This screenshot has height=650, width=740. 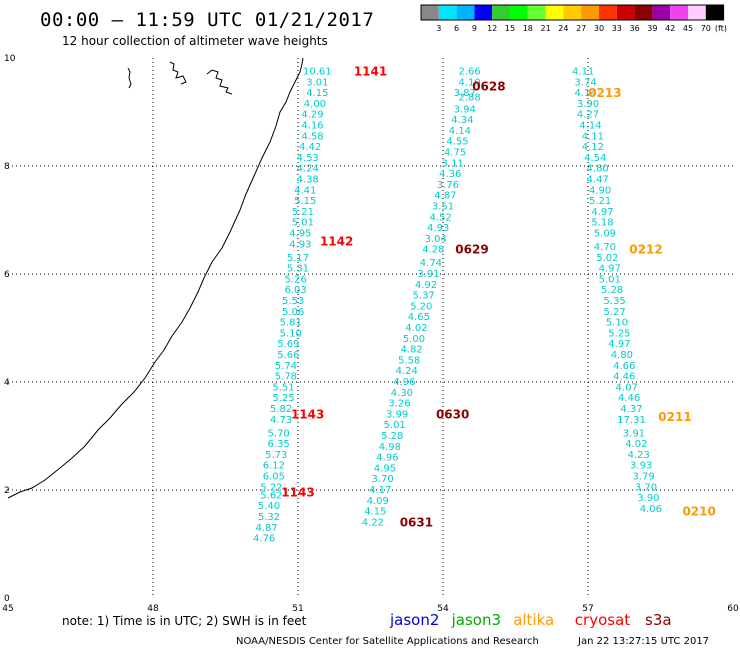 I want to click on colorbar-tick-label: 18, so click(x=528, y=28).